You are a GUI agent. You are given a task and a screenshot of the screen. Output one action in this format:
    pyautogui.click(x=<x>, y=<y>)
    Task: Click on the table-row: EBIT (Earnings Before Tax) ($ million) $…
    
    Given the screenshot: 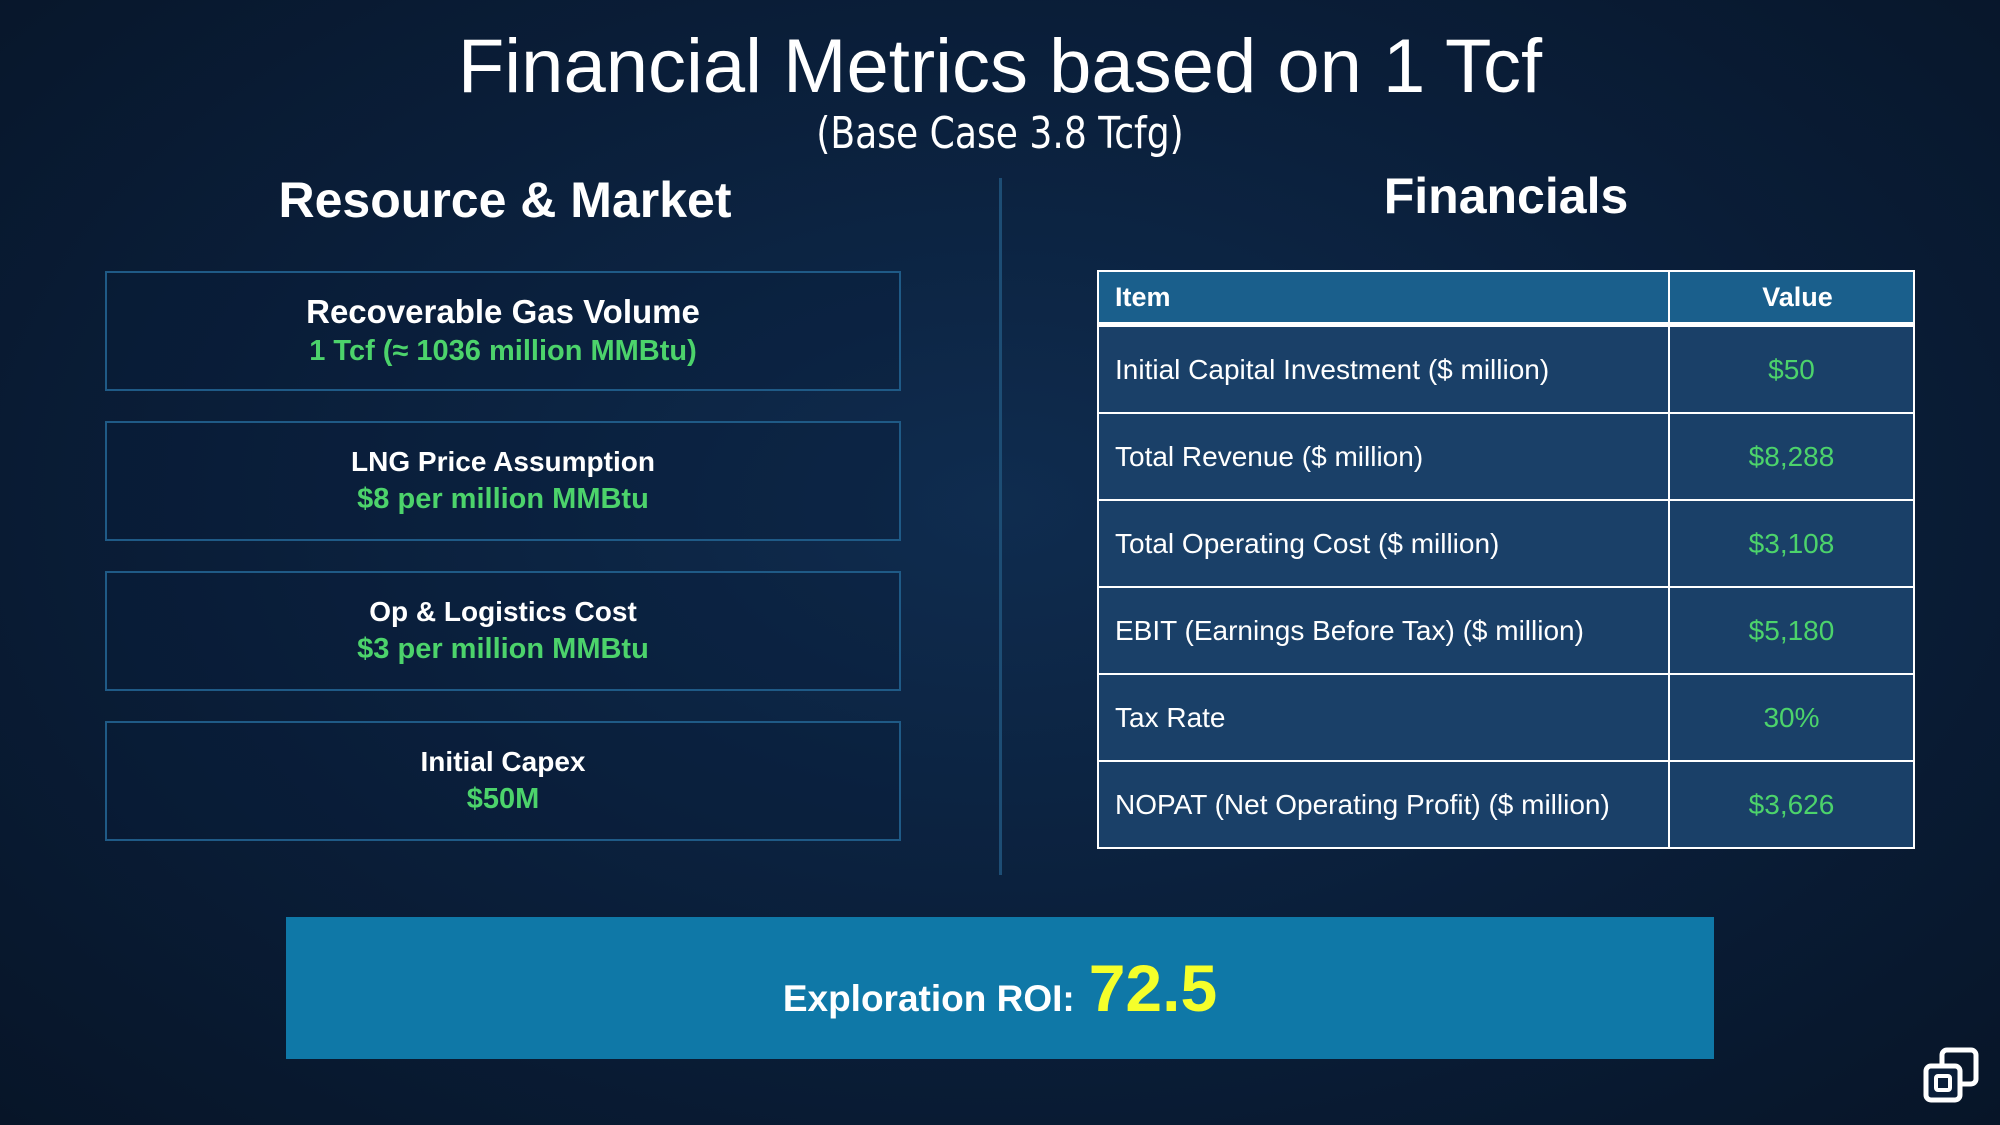 What is the action you would take?
    pyautogui.click(x=1506, y=629)
    